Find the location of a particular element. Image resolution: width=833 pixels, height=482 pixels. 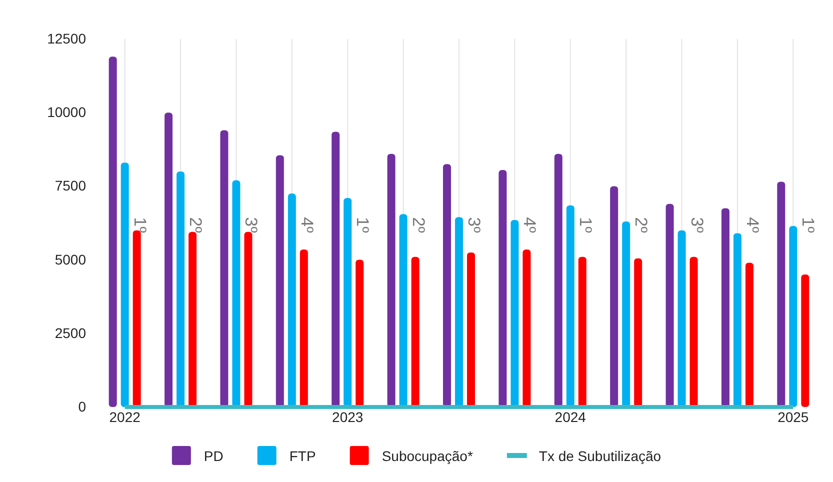

y-tick-label: 0 is located at coordinates (82, 406).